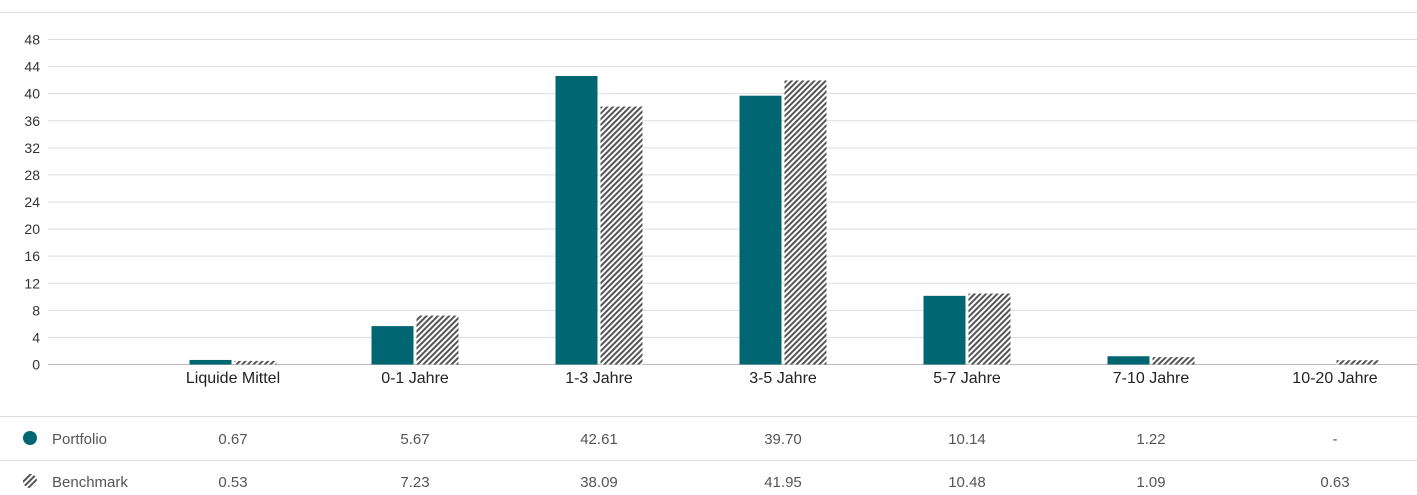 The height and width of the screenshot is (495, 1417). I want to click on data-label-benchmark: 7.23, so click(414, 482).